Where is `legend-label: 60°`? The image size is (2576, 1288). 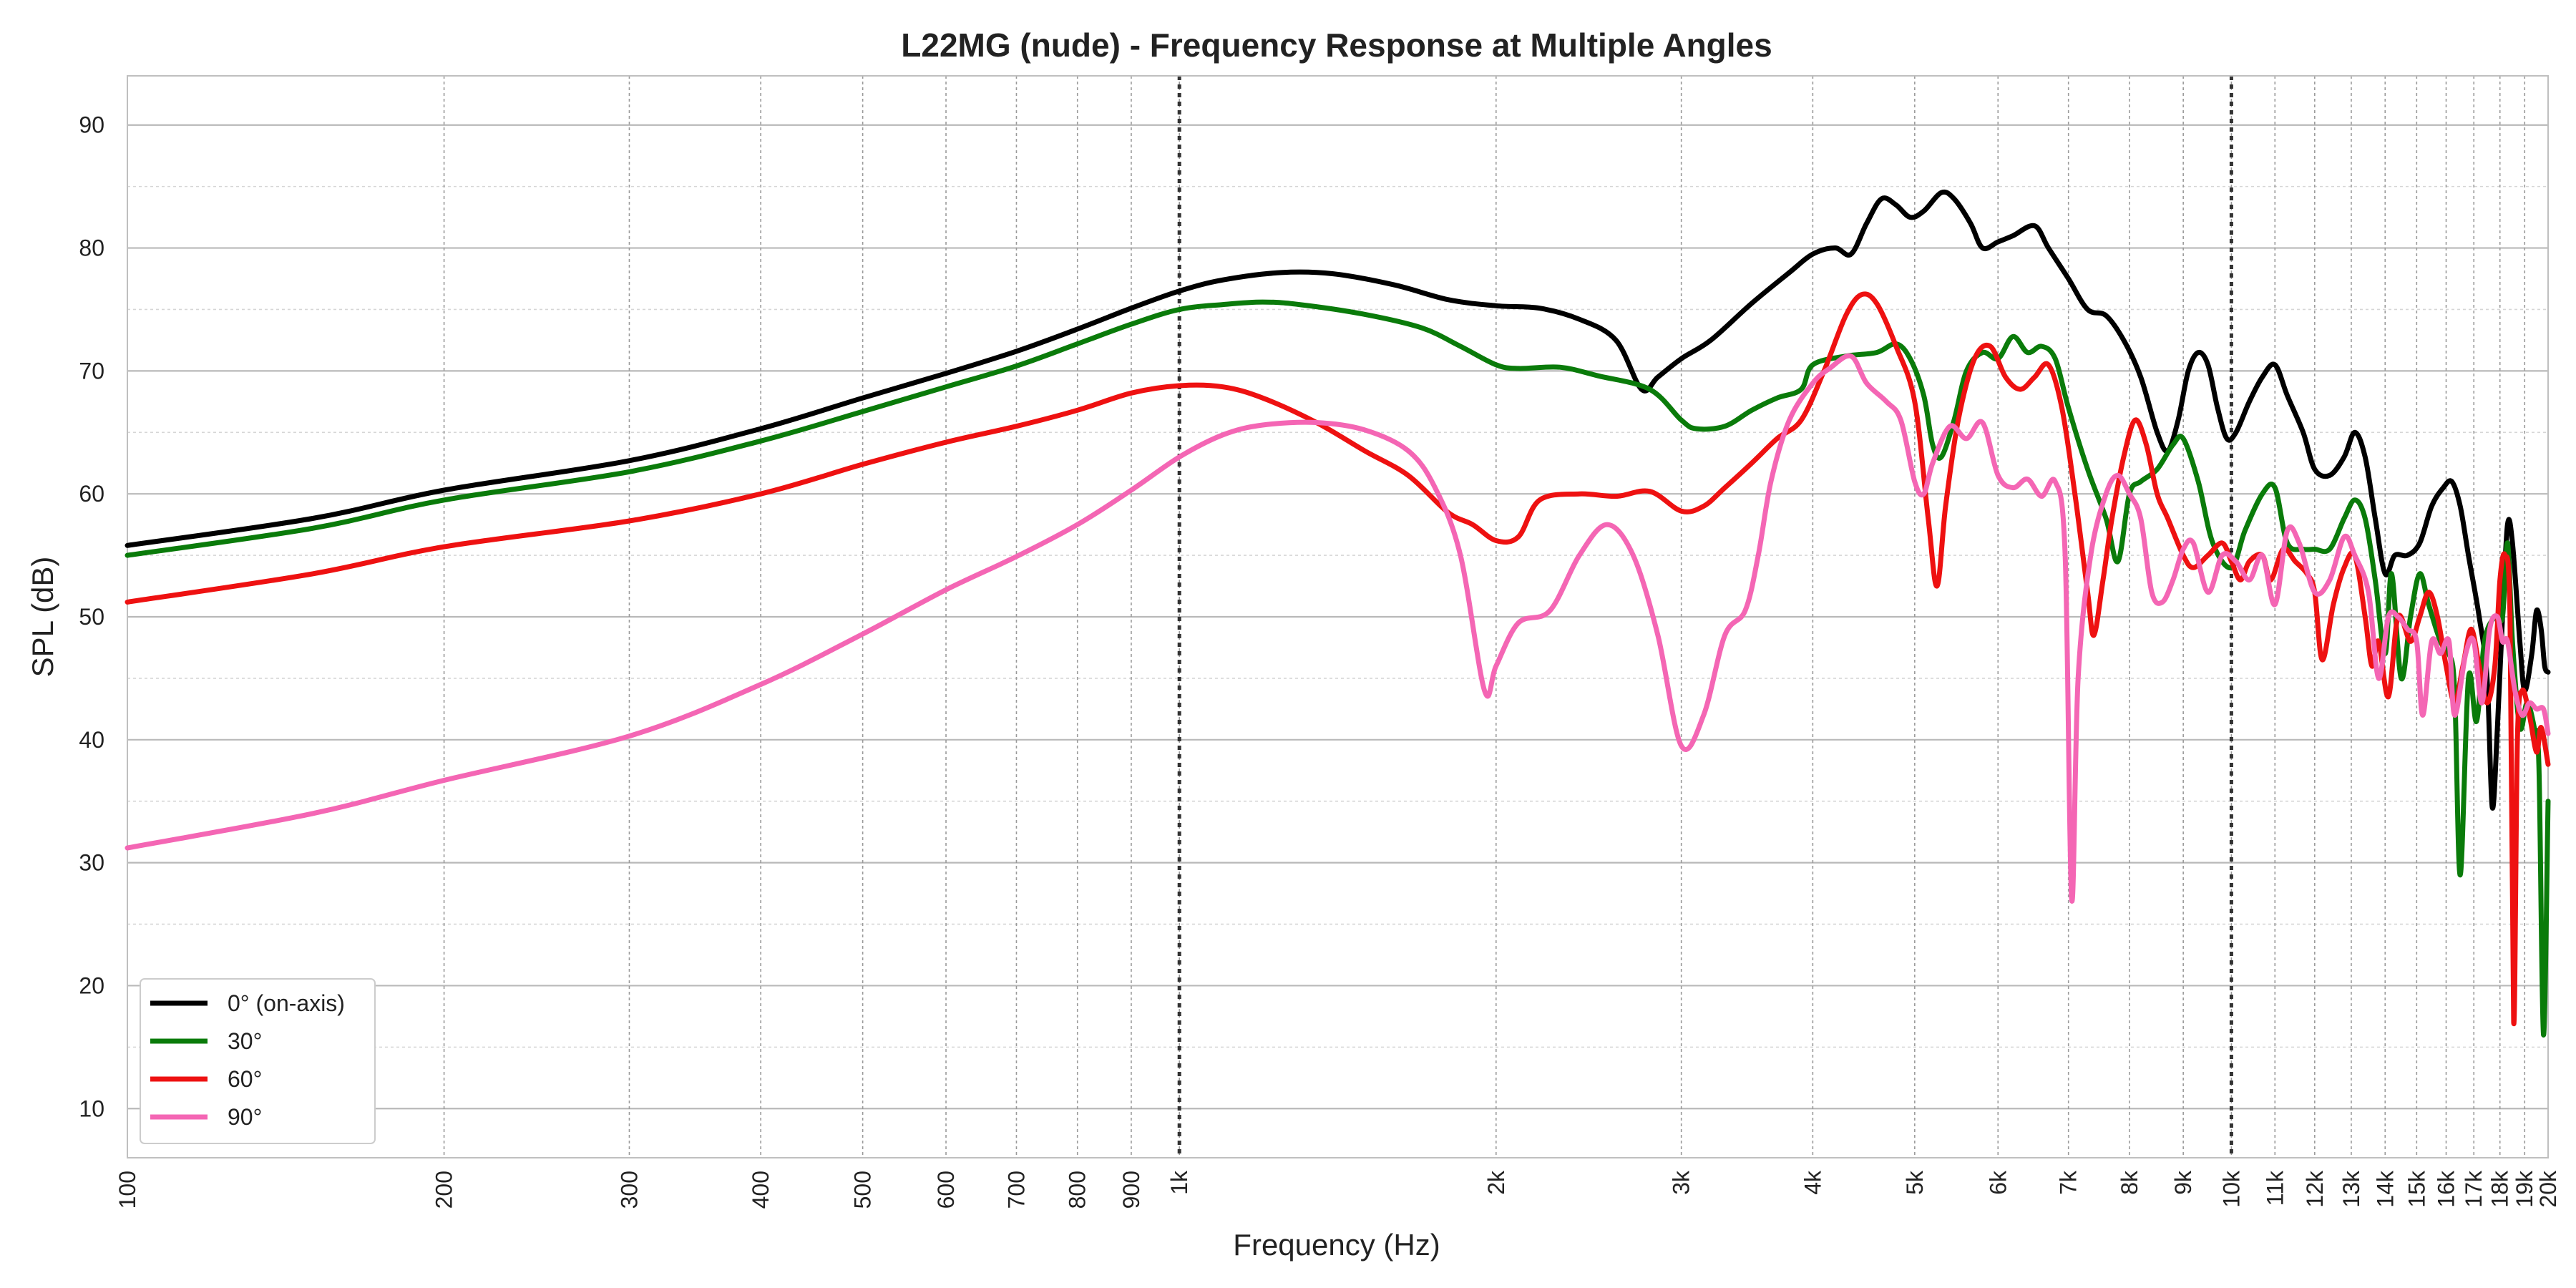
legend-label: 60° is located at coordinates (245, 1079).